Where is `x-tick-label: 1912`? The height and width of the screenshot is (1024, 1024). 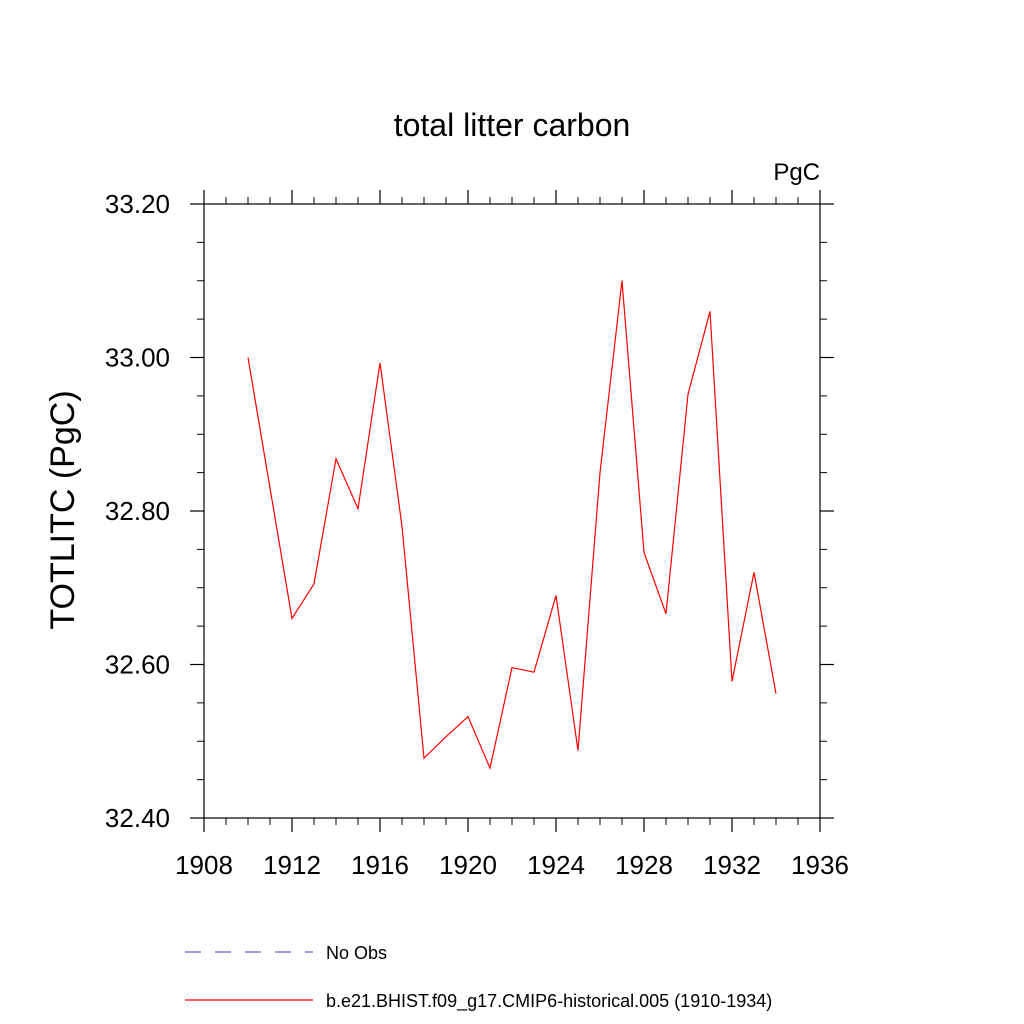 x-tick-label: 1912 is located at coordinates (292, 865).